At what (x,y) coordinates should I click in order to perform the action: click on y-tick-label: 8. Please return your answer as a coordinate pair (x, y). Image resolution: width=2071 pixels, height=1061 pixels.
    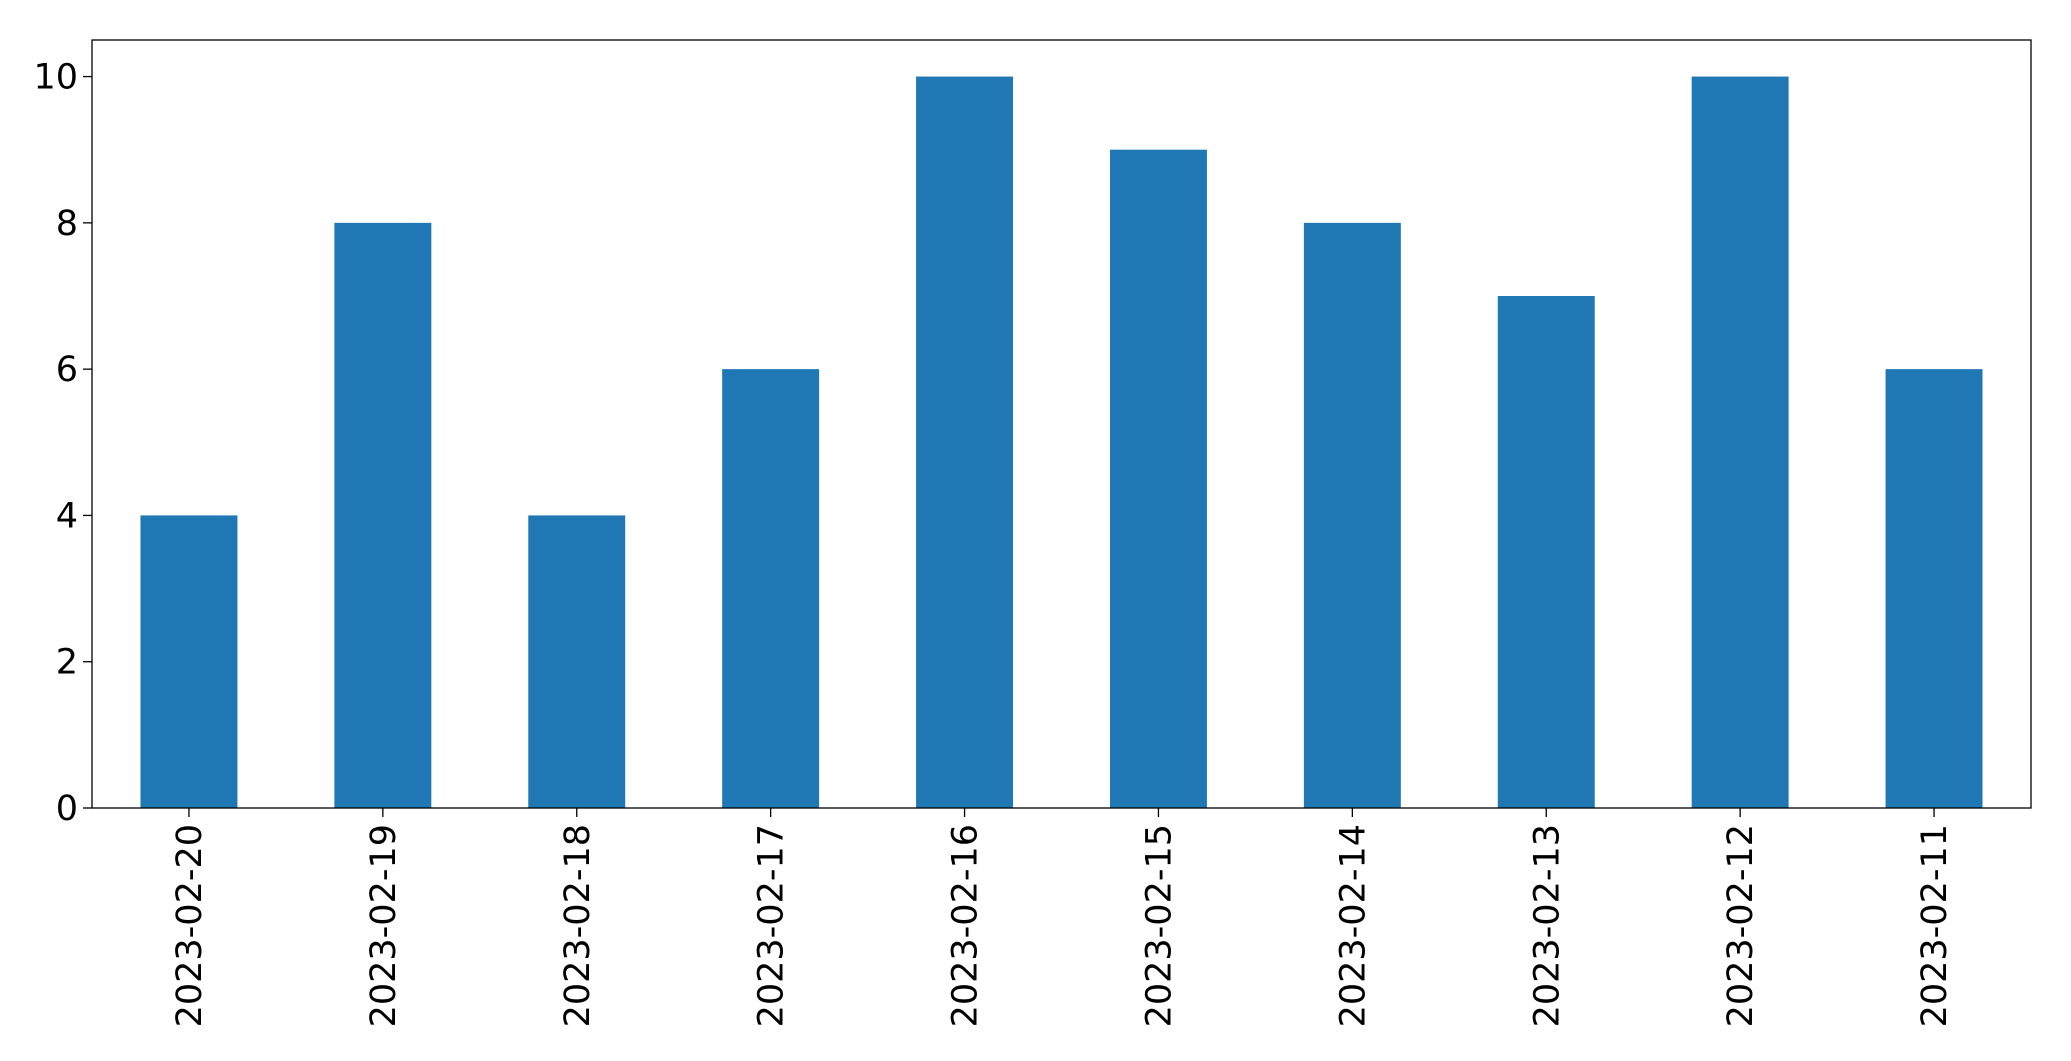
    Looking at the image, I should click on (67, 224).